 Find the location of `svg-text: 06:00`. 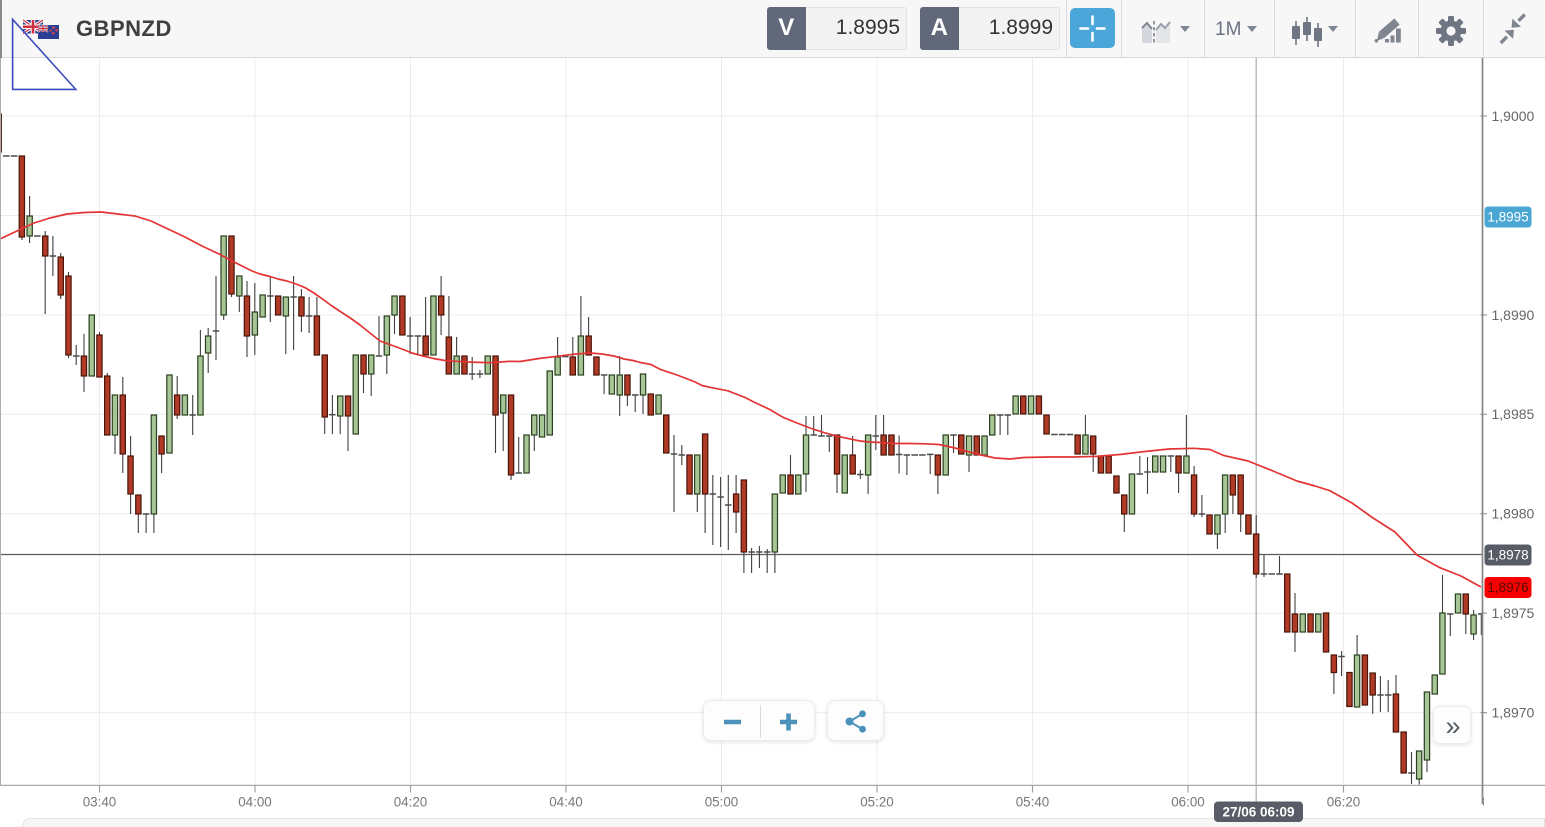

svg-text: 06:00 is located at coordinates (1188, 802).